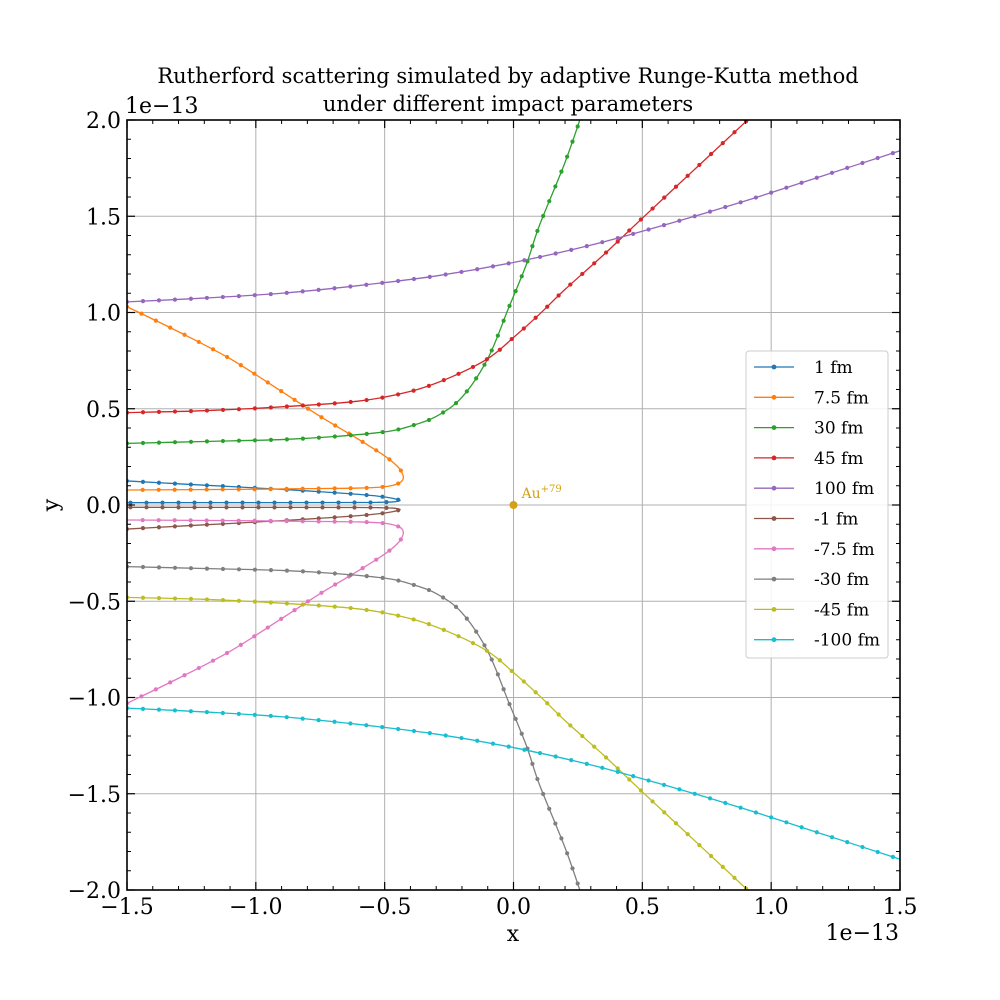 The height and width of the screenshot is (1000, 1000). I want to click on legend-entry: -100 fm, so click(817, 641).